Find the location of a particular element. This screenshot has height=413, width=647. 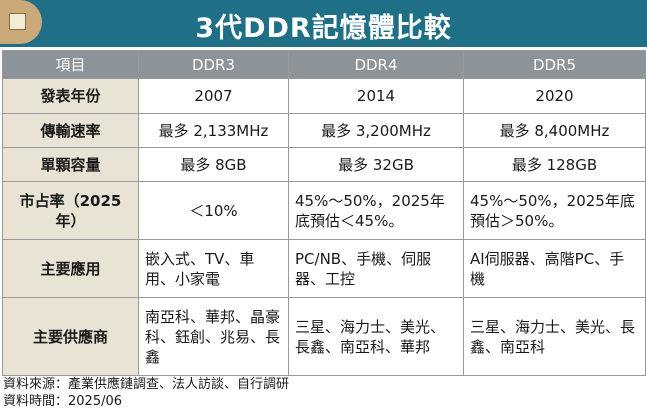

banner-tab is located at coordinates (21, 22).